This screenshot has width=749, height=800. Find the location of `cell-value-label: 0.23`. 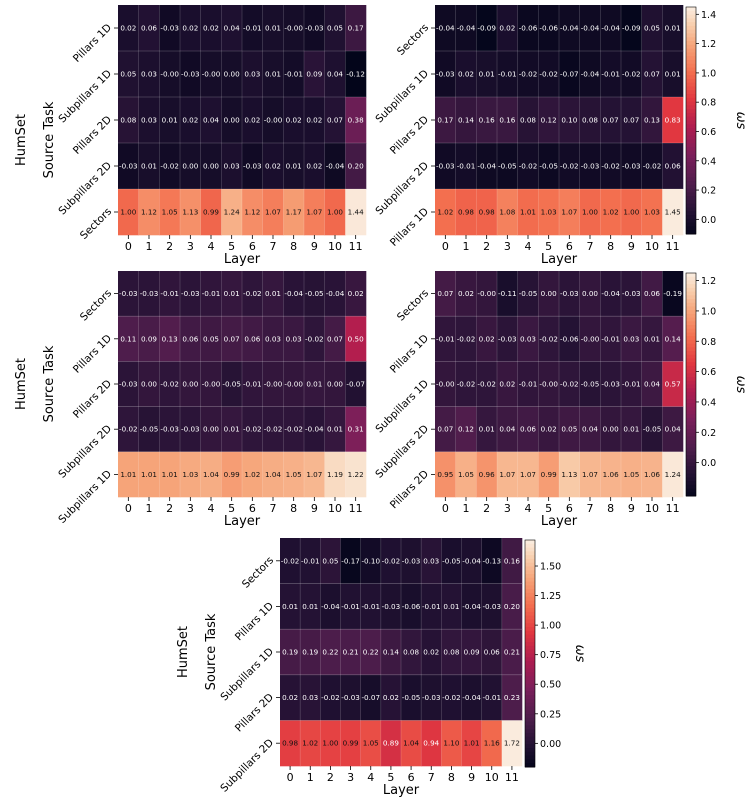

cell-value-label: 0.23 is located at coordinates (512, 697).